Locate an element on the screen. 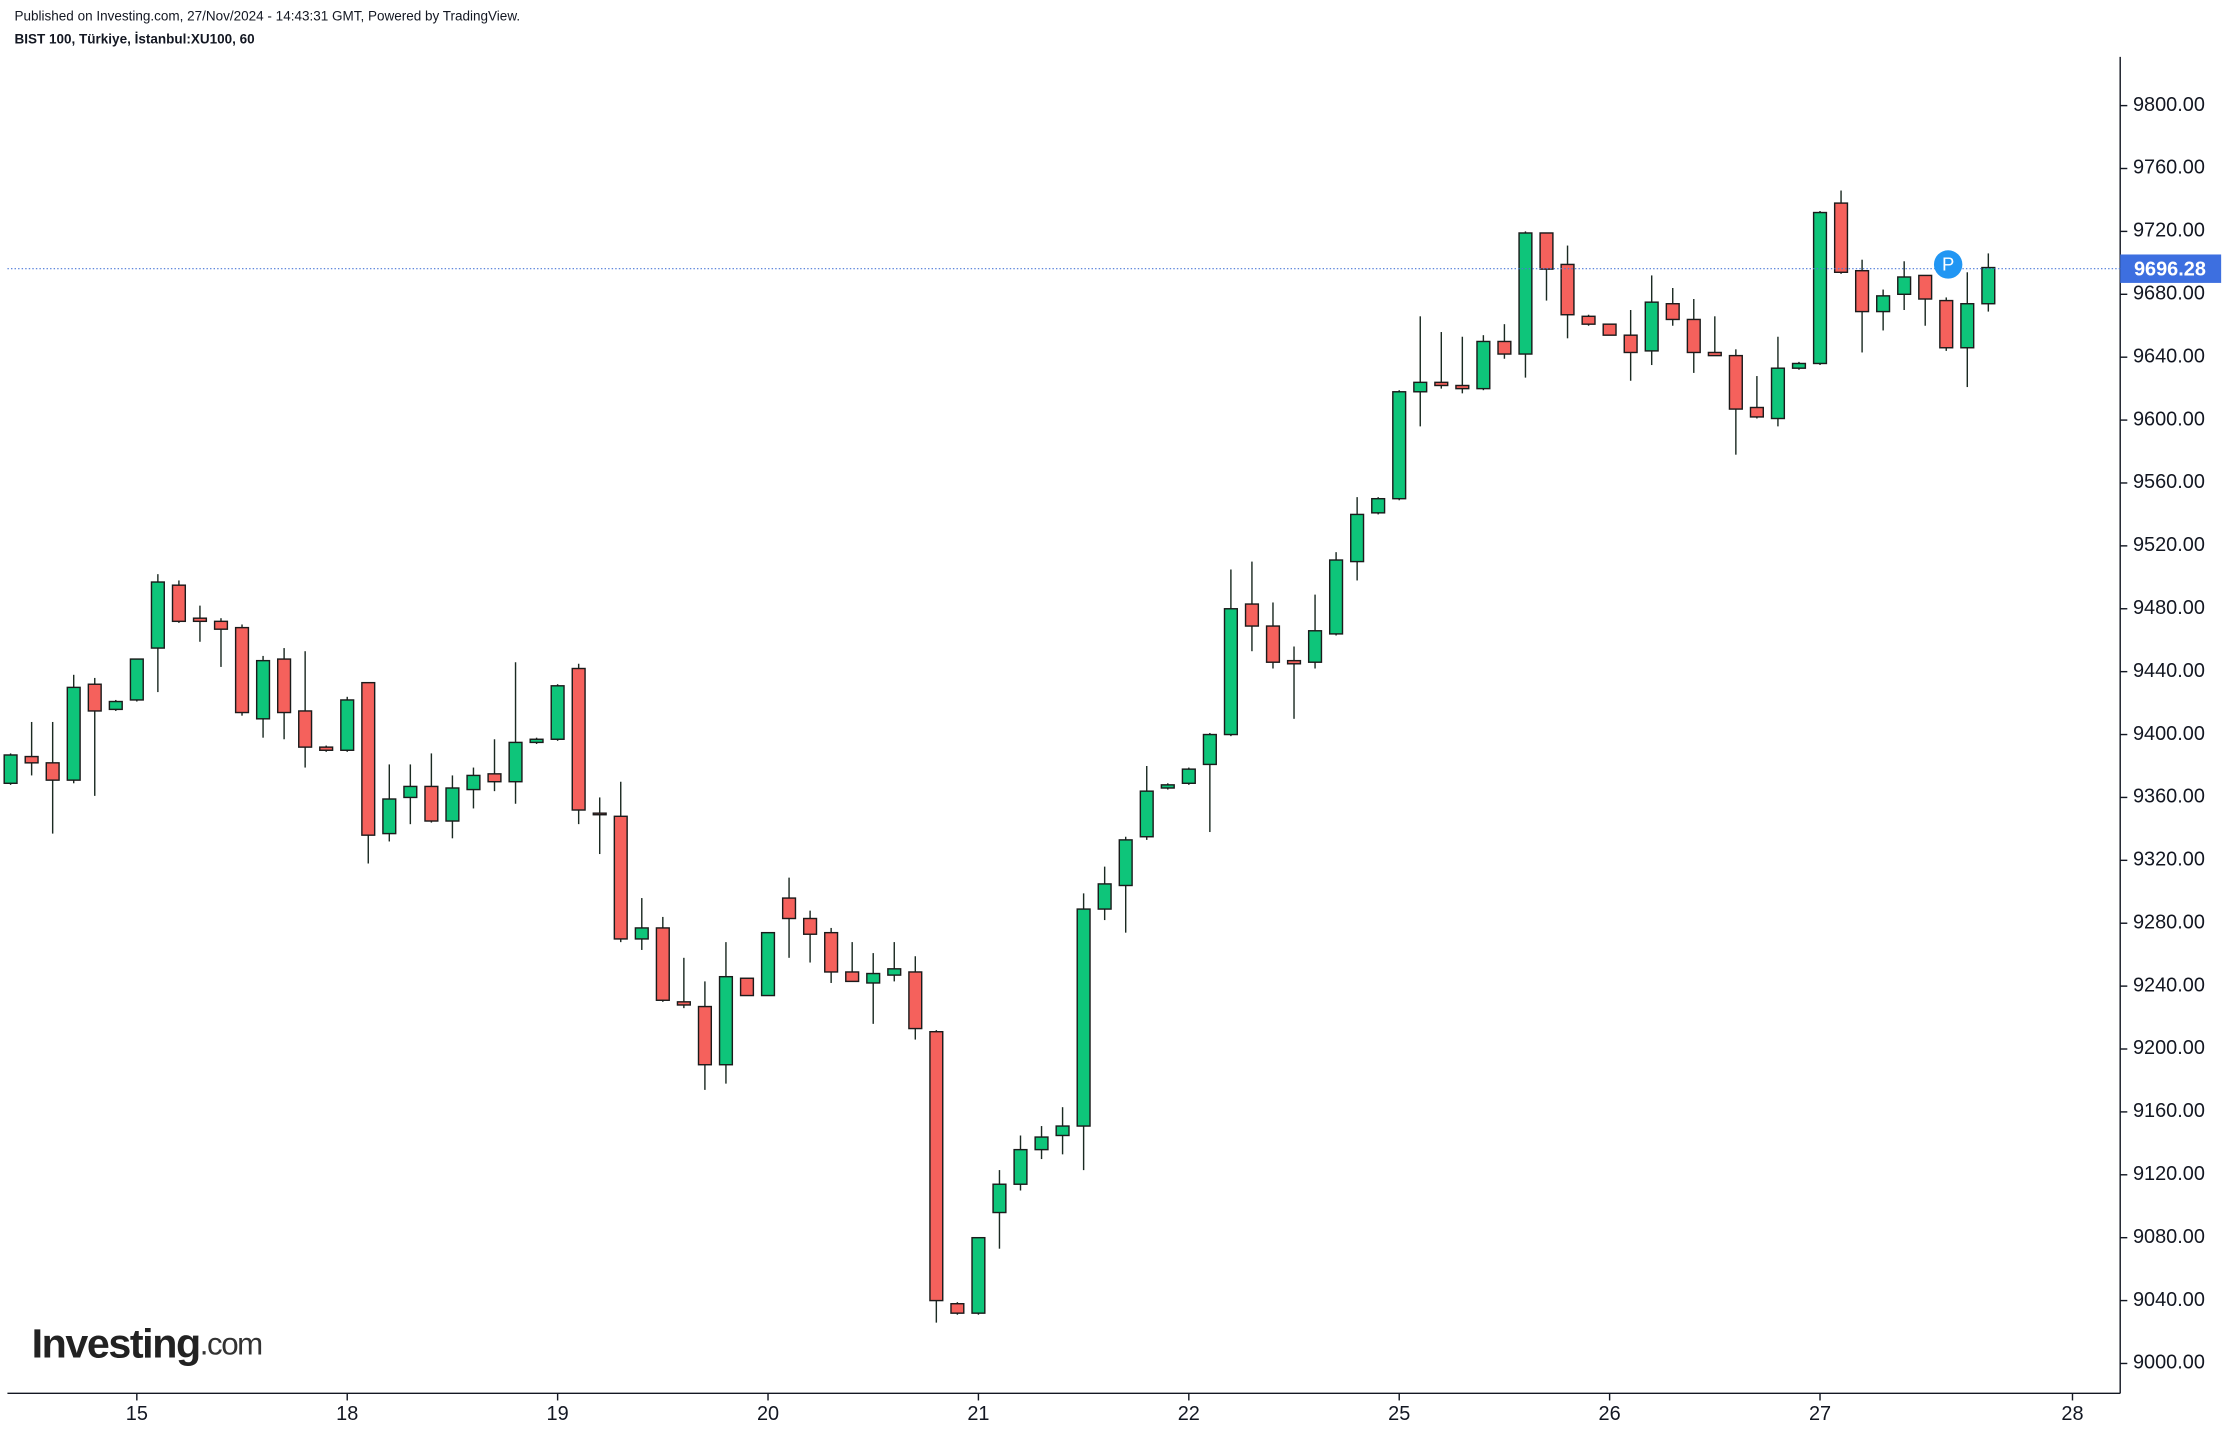 Image resolution: width=2230 pixels, height=1436 pixels. logo: Investing.com is located at coordinates (147, 1343).